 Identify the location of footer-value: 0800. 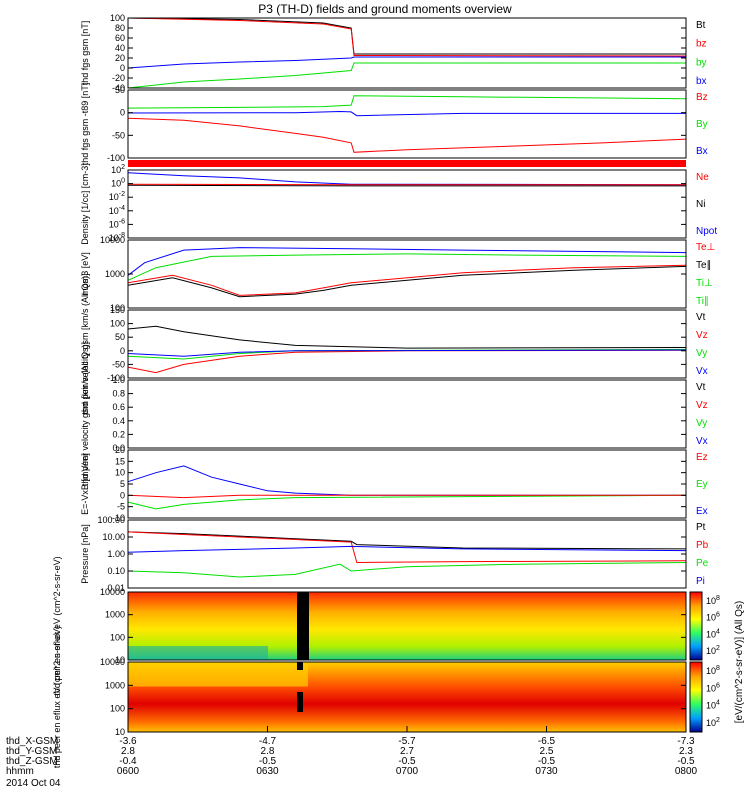
(686, 771).